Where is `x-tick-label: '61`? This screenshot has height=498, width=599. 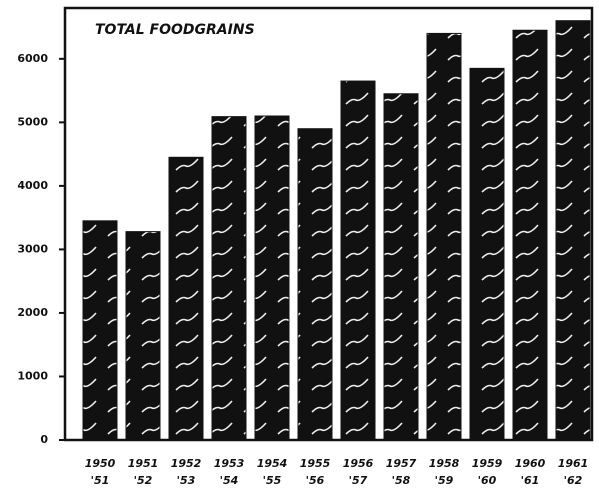
x-tick-label: '61 is located at coordinates (530, 480).